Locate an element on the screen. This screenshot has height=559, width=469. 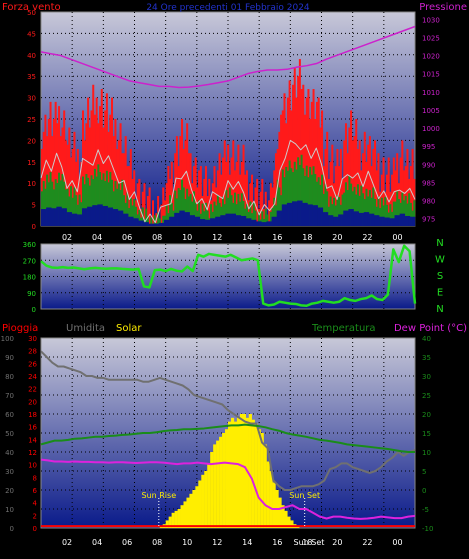
direction-line is located at coordinates (228, 275).